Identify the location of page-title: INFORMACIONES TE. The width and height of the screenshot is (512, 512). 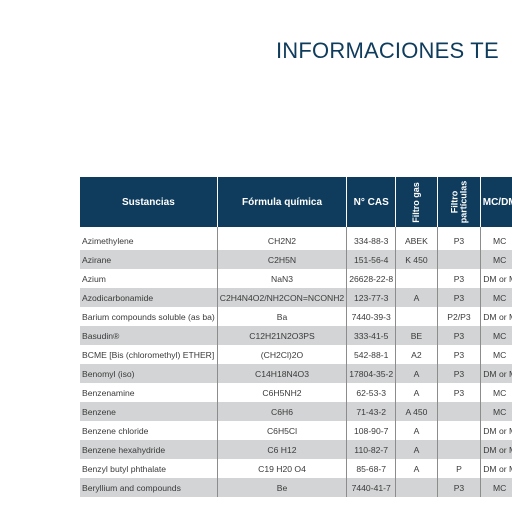
(387, 50).